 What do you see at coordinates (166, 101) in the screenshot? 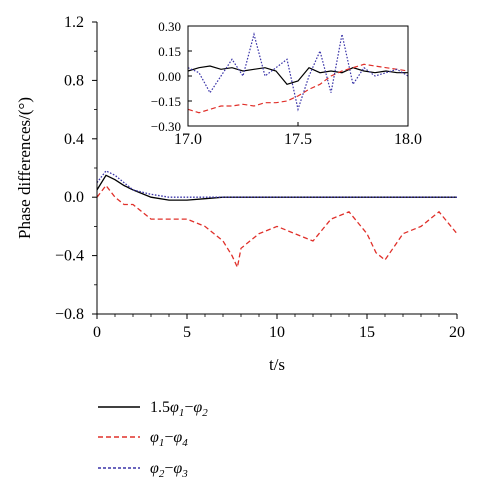
I see `inset-y-tick-label: −0.15` at bounding box center [166, 101].